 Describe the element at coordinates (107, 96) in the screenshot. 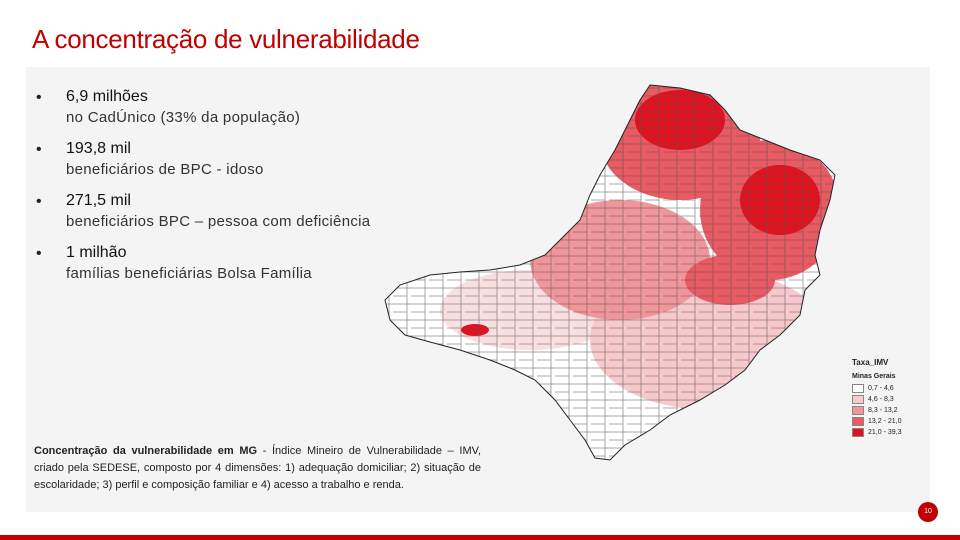

I see `bullet-head: 6,9 milhões` at that location.